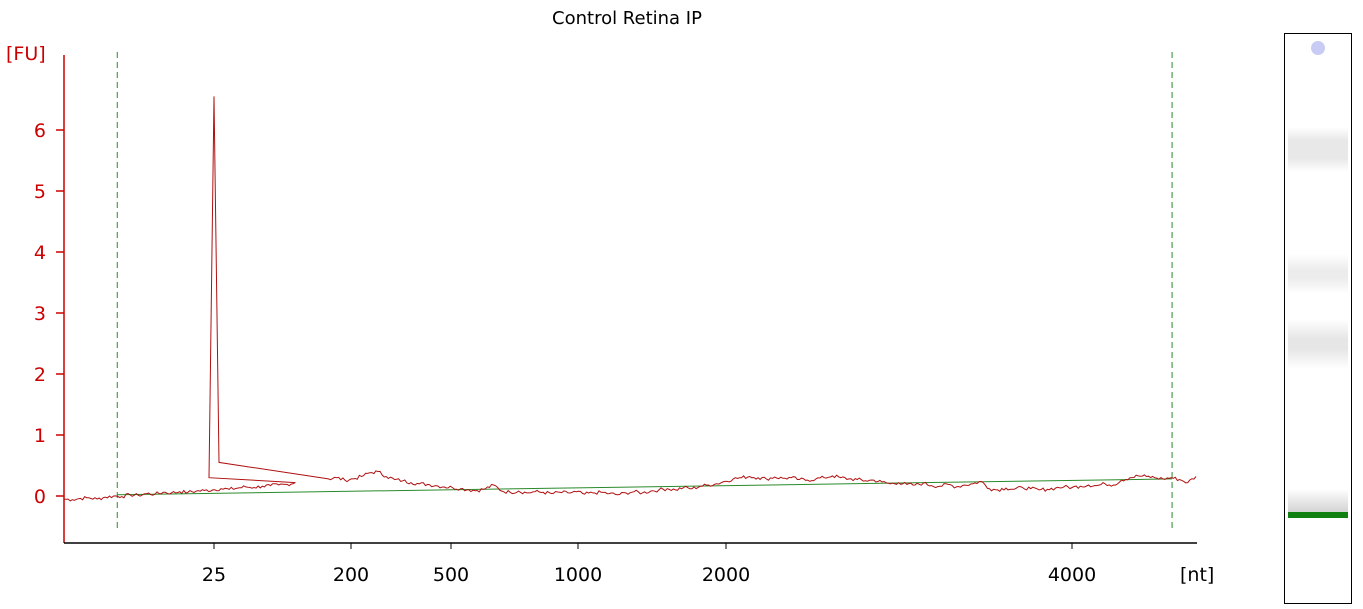 The image size is (1363, 609). I want to click on x-axis: [nt], so click(639, 564).